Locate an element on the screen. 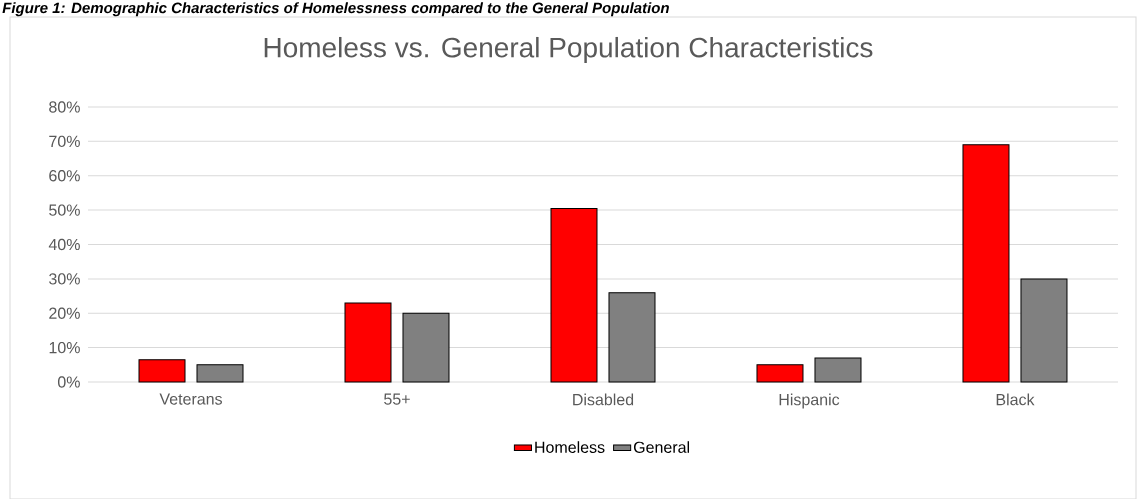 The height and width of the screenshot is (499, 1137). legend-label: General is located at coordinates (661, 447).